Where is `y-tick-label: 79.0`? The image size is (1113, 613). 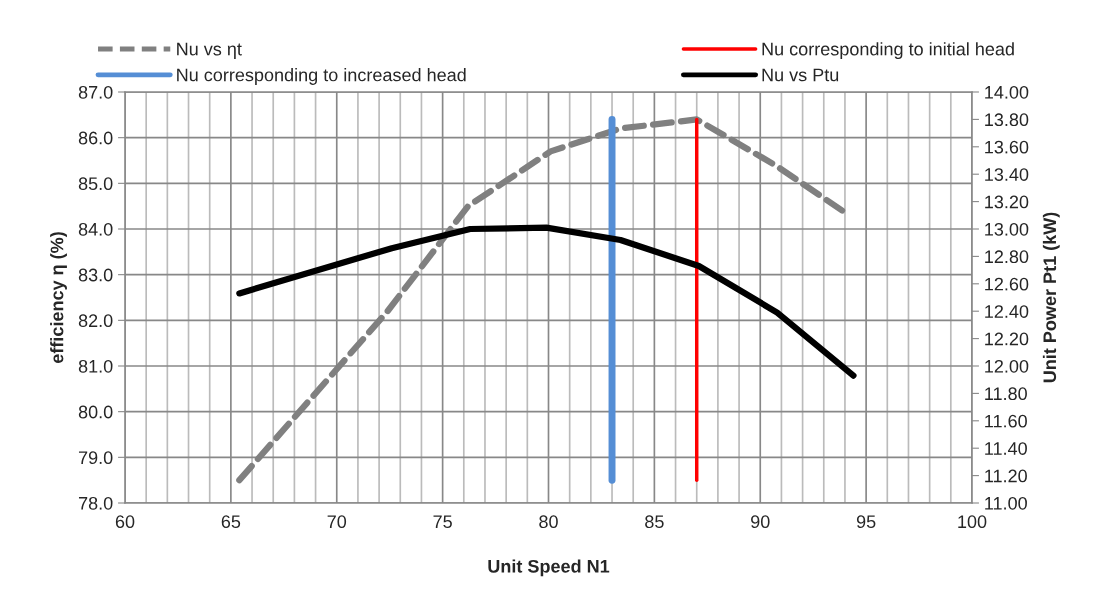
y-tick-label: 79.0 is located at coordinates (95, 458).